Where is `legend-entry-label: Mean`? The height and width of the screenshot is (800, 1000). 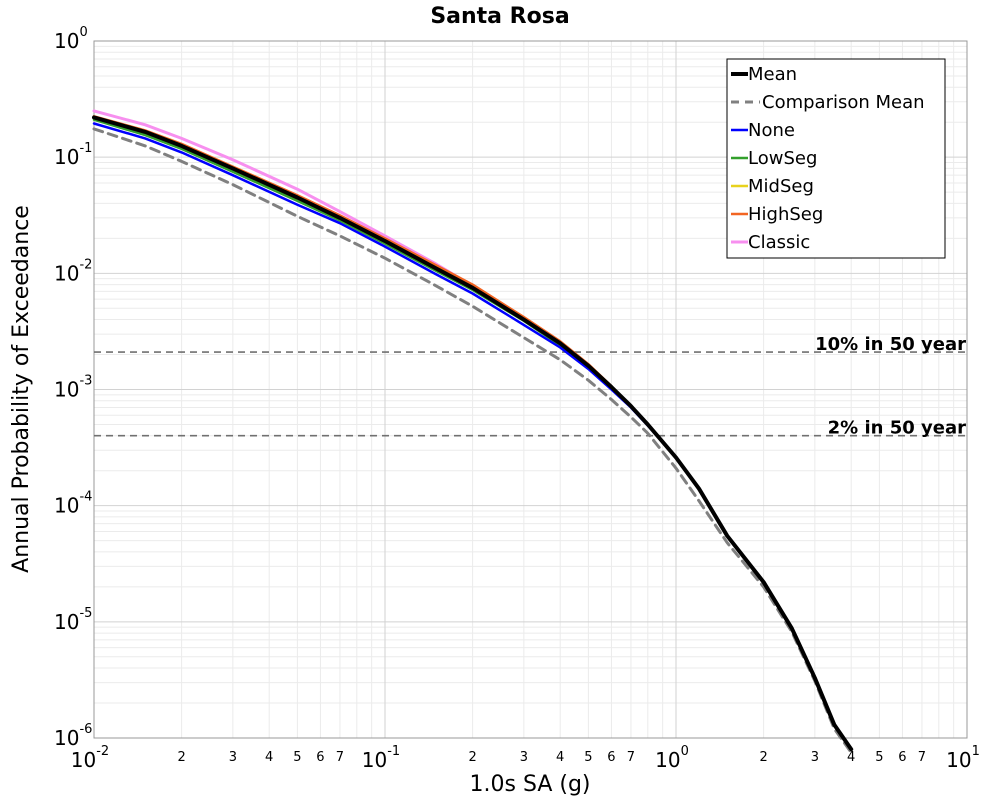
legend-entry-label: Mean is located at coordinates (772, 74).